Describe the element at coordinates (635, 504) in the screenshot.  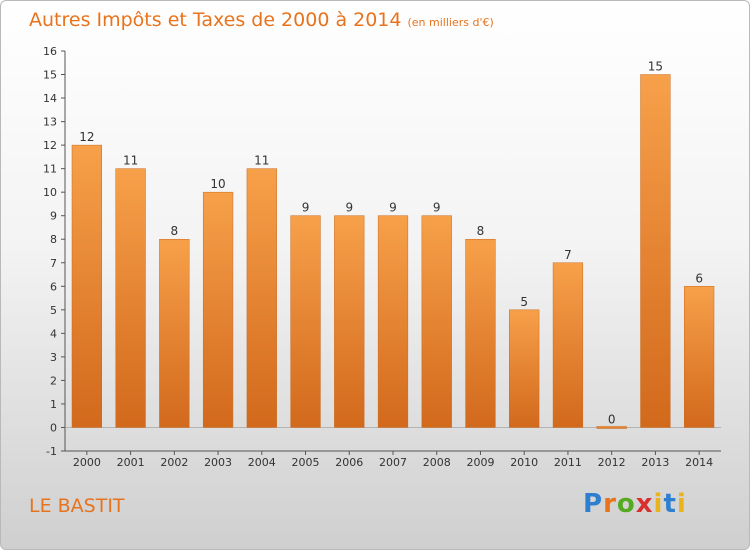
I see `proxiti-logo: Proxiti` at that location.